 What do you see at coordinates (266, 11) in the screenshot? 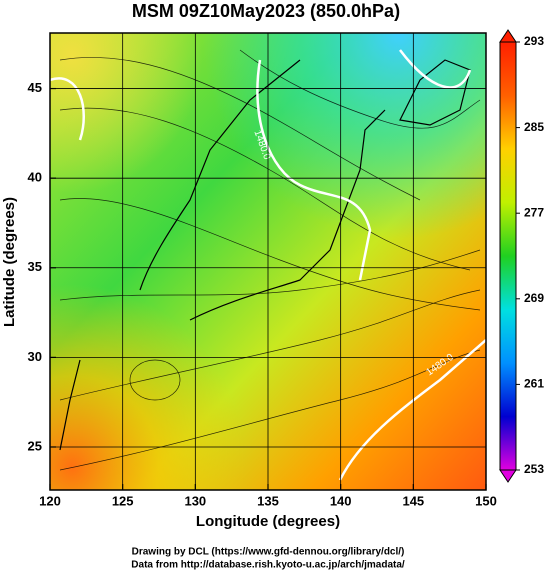
I see `chart-title: MSM 09Z10May2023 (850.0hPa)` at bounding box center [266, 11].